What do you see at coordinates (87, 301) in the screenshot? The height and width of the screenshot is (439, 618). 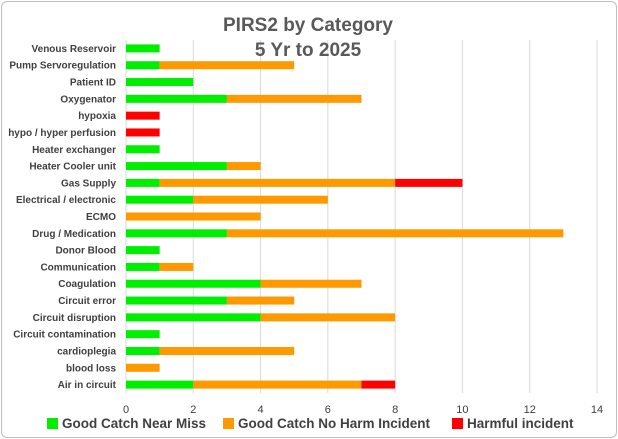 I see `category-label: Circuit error` at bounding box center [87, 301].